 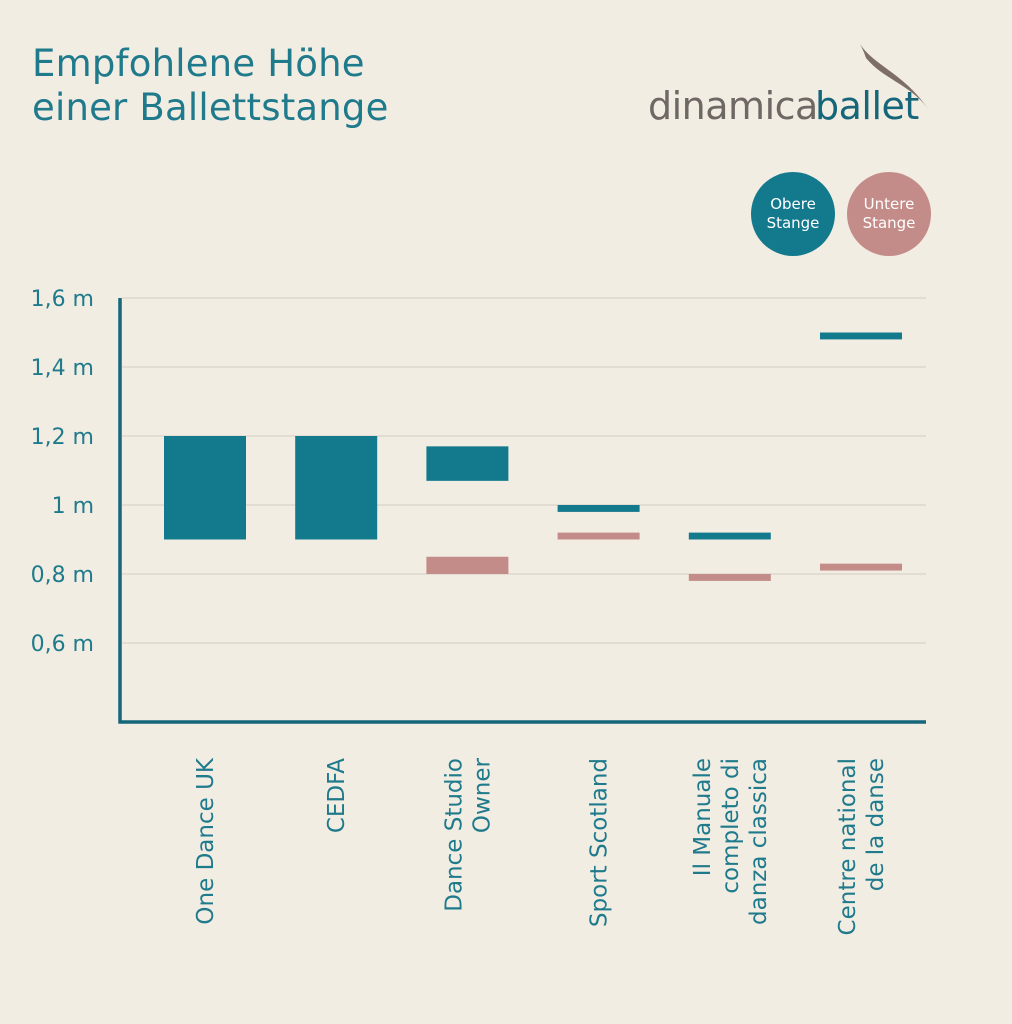 I want to click on x-category-label-line: Il Manuale, so click(x=703, y=817).